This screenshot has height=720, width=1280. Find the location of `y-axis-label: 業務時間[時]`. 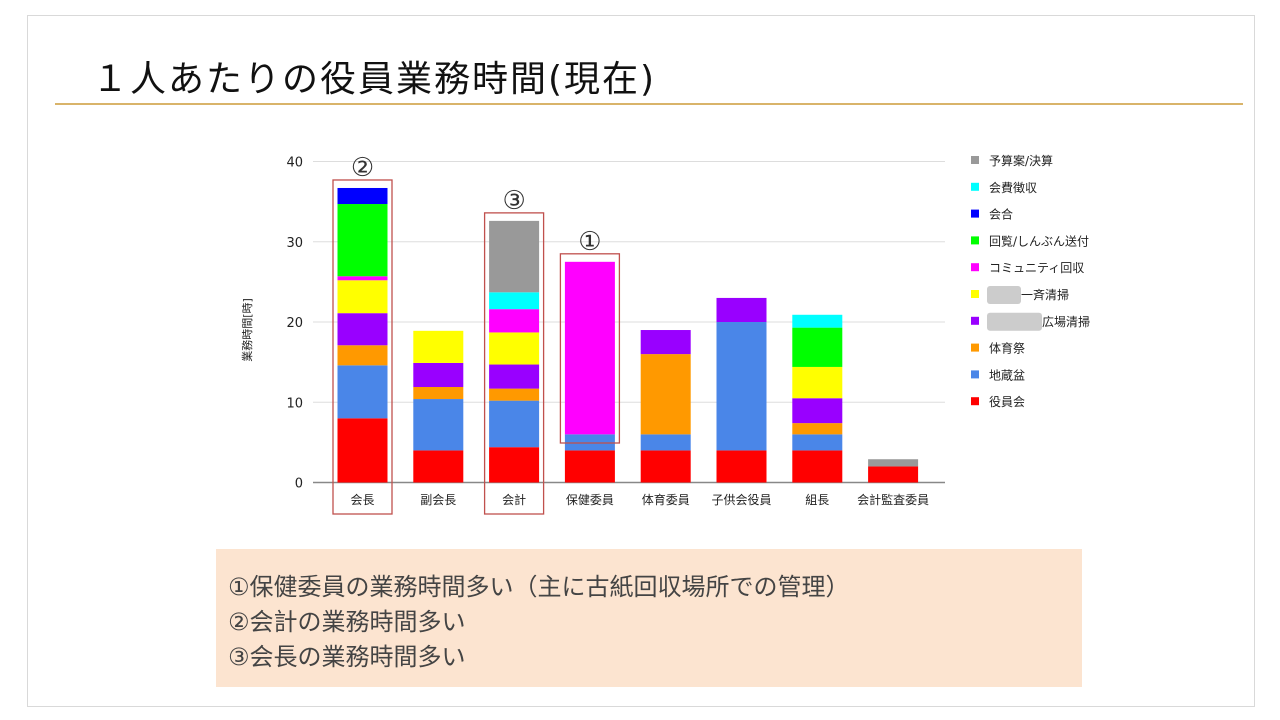

y-axis-label: 業務時間[時] is located at coordinates (247, 330).